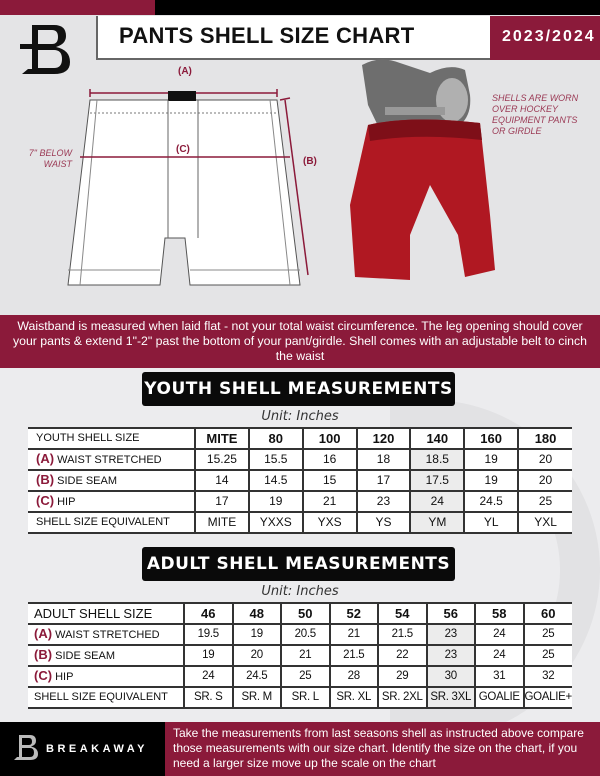 Image resolution: width=600 pixels, height=776 pixels. What do you see at coordinates (300, 416) in the screenshot?
I see `youth-unit-label: Unit: Inches` at bounding box center [300, 416].